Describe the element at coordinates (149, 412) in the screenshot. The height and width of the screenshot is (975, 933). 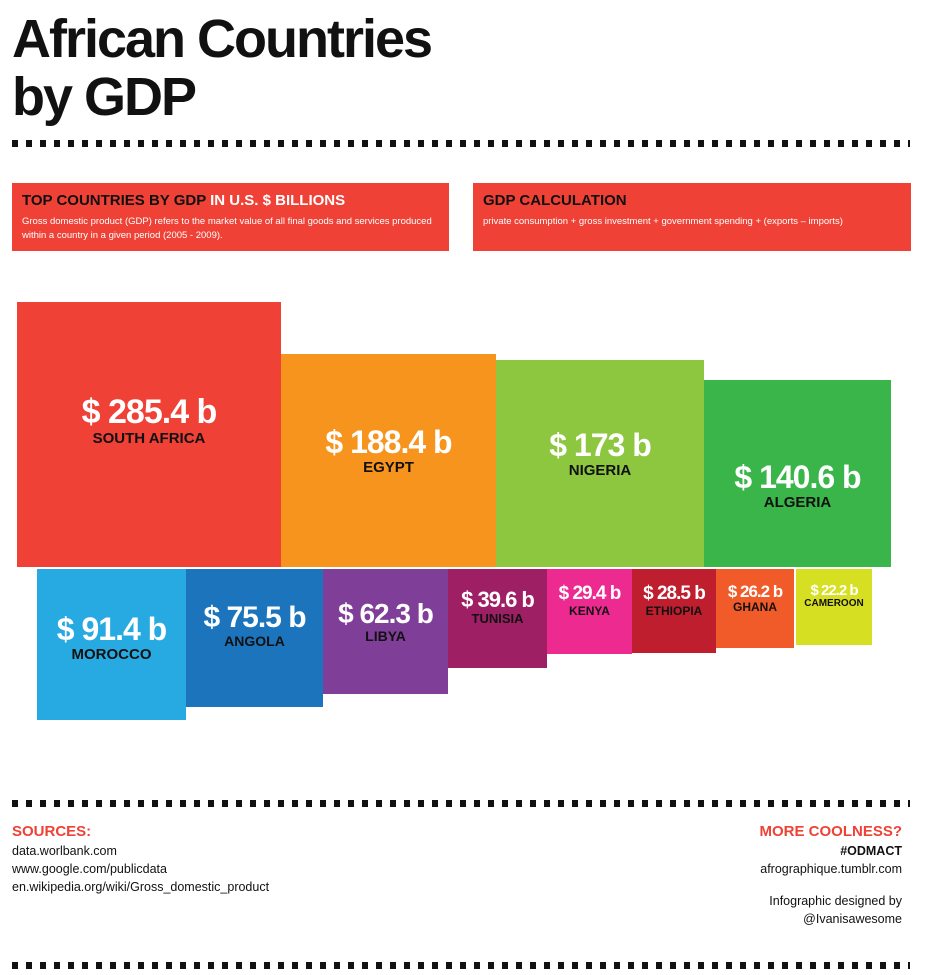
I see `gdp-value-label: $ 285.4 b` at that location.